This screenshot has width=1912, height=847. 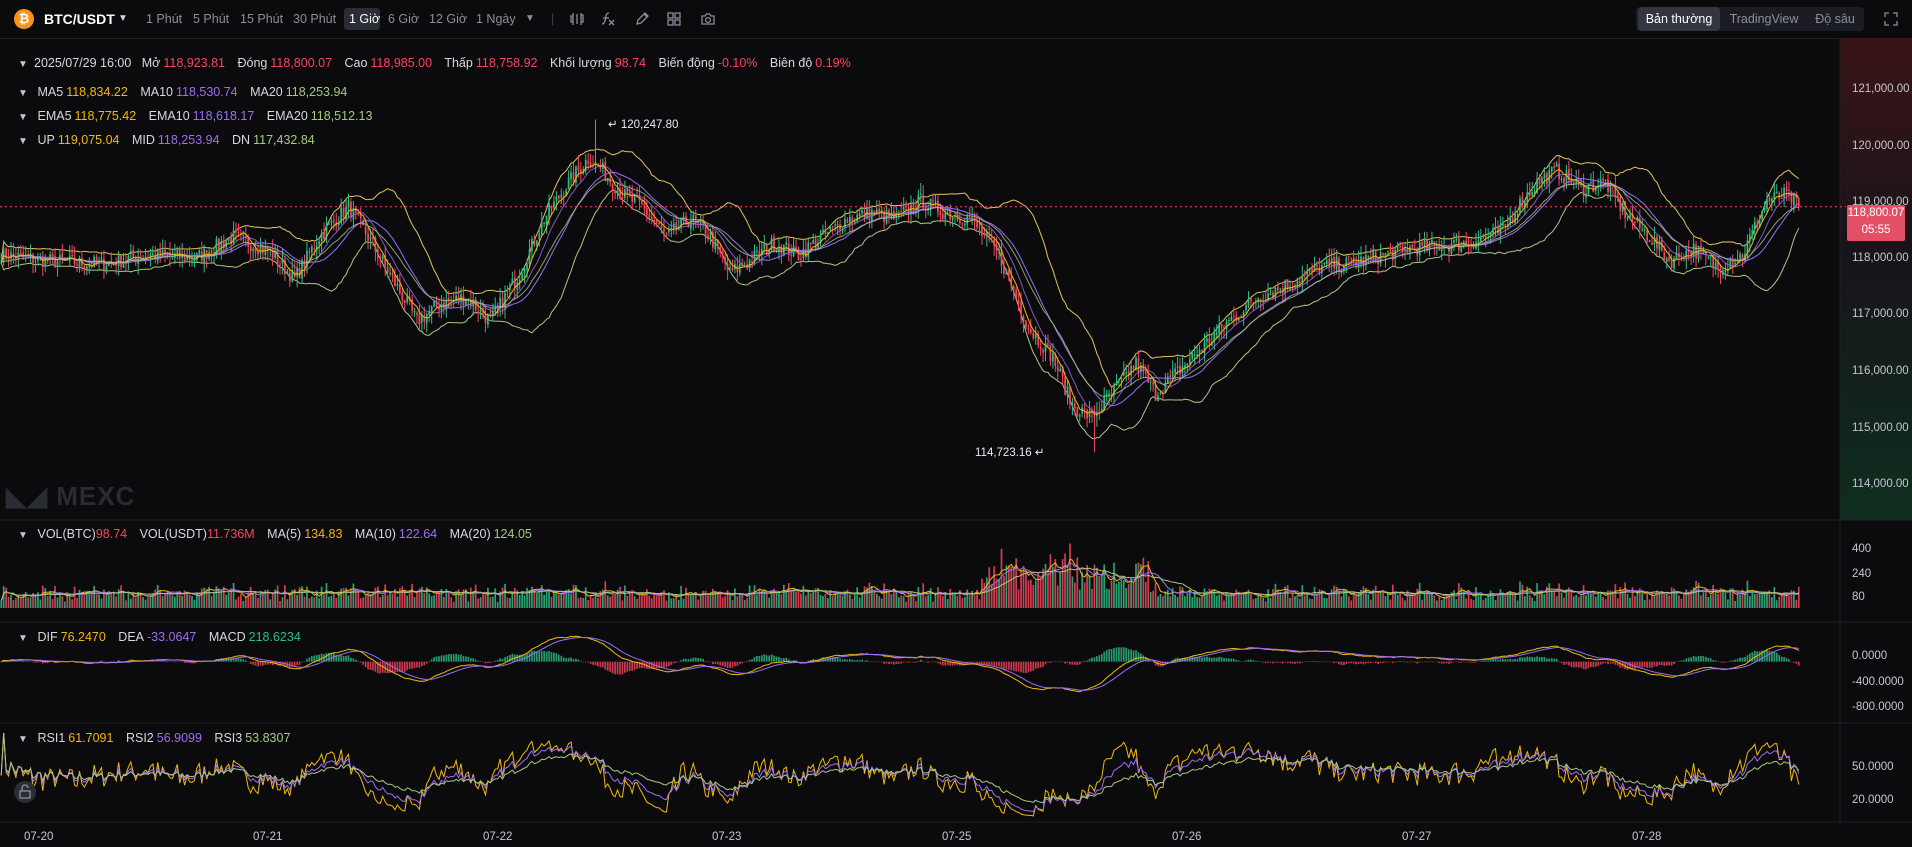 I want to click on pencil-icon, so click(x=642, y=19).